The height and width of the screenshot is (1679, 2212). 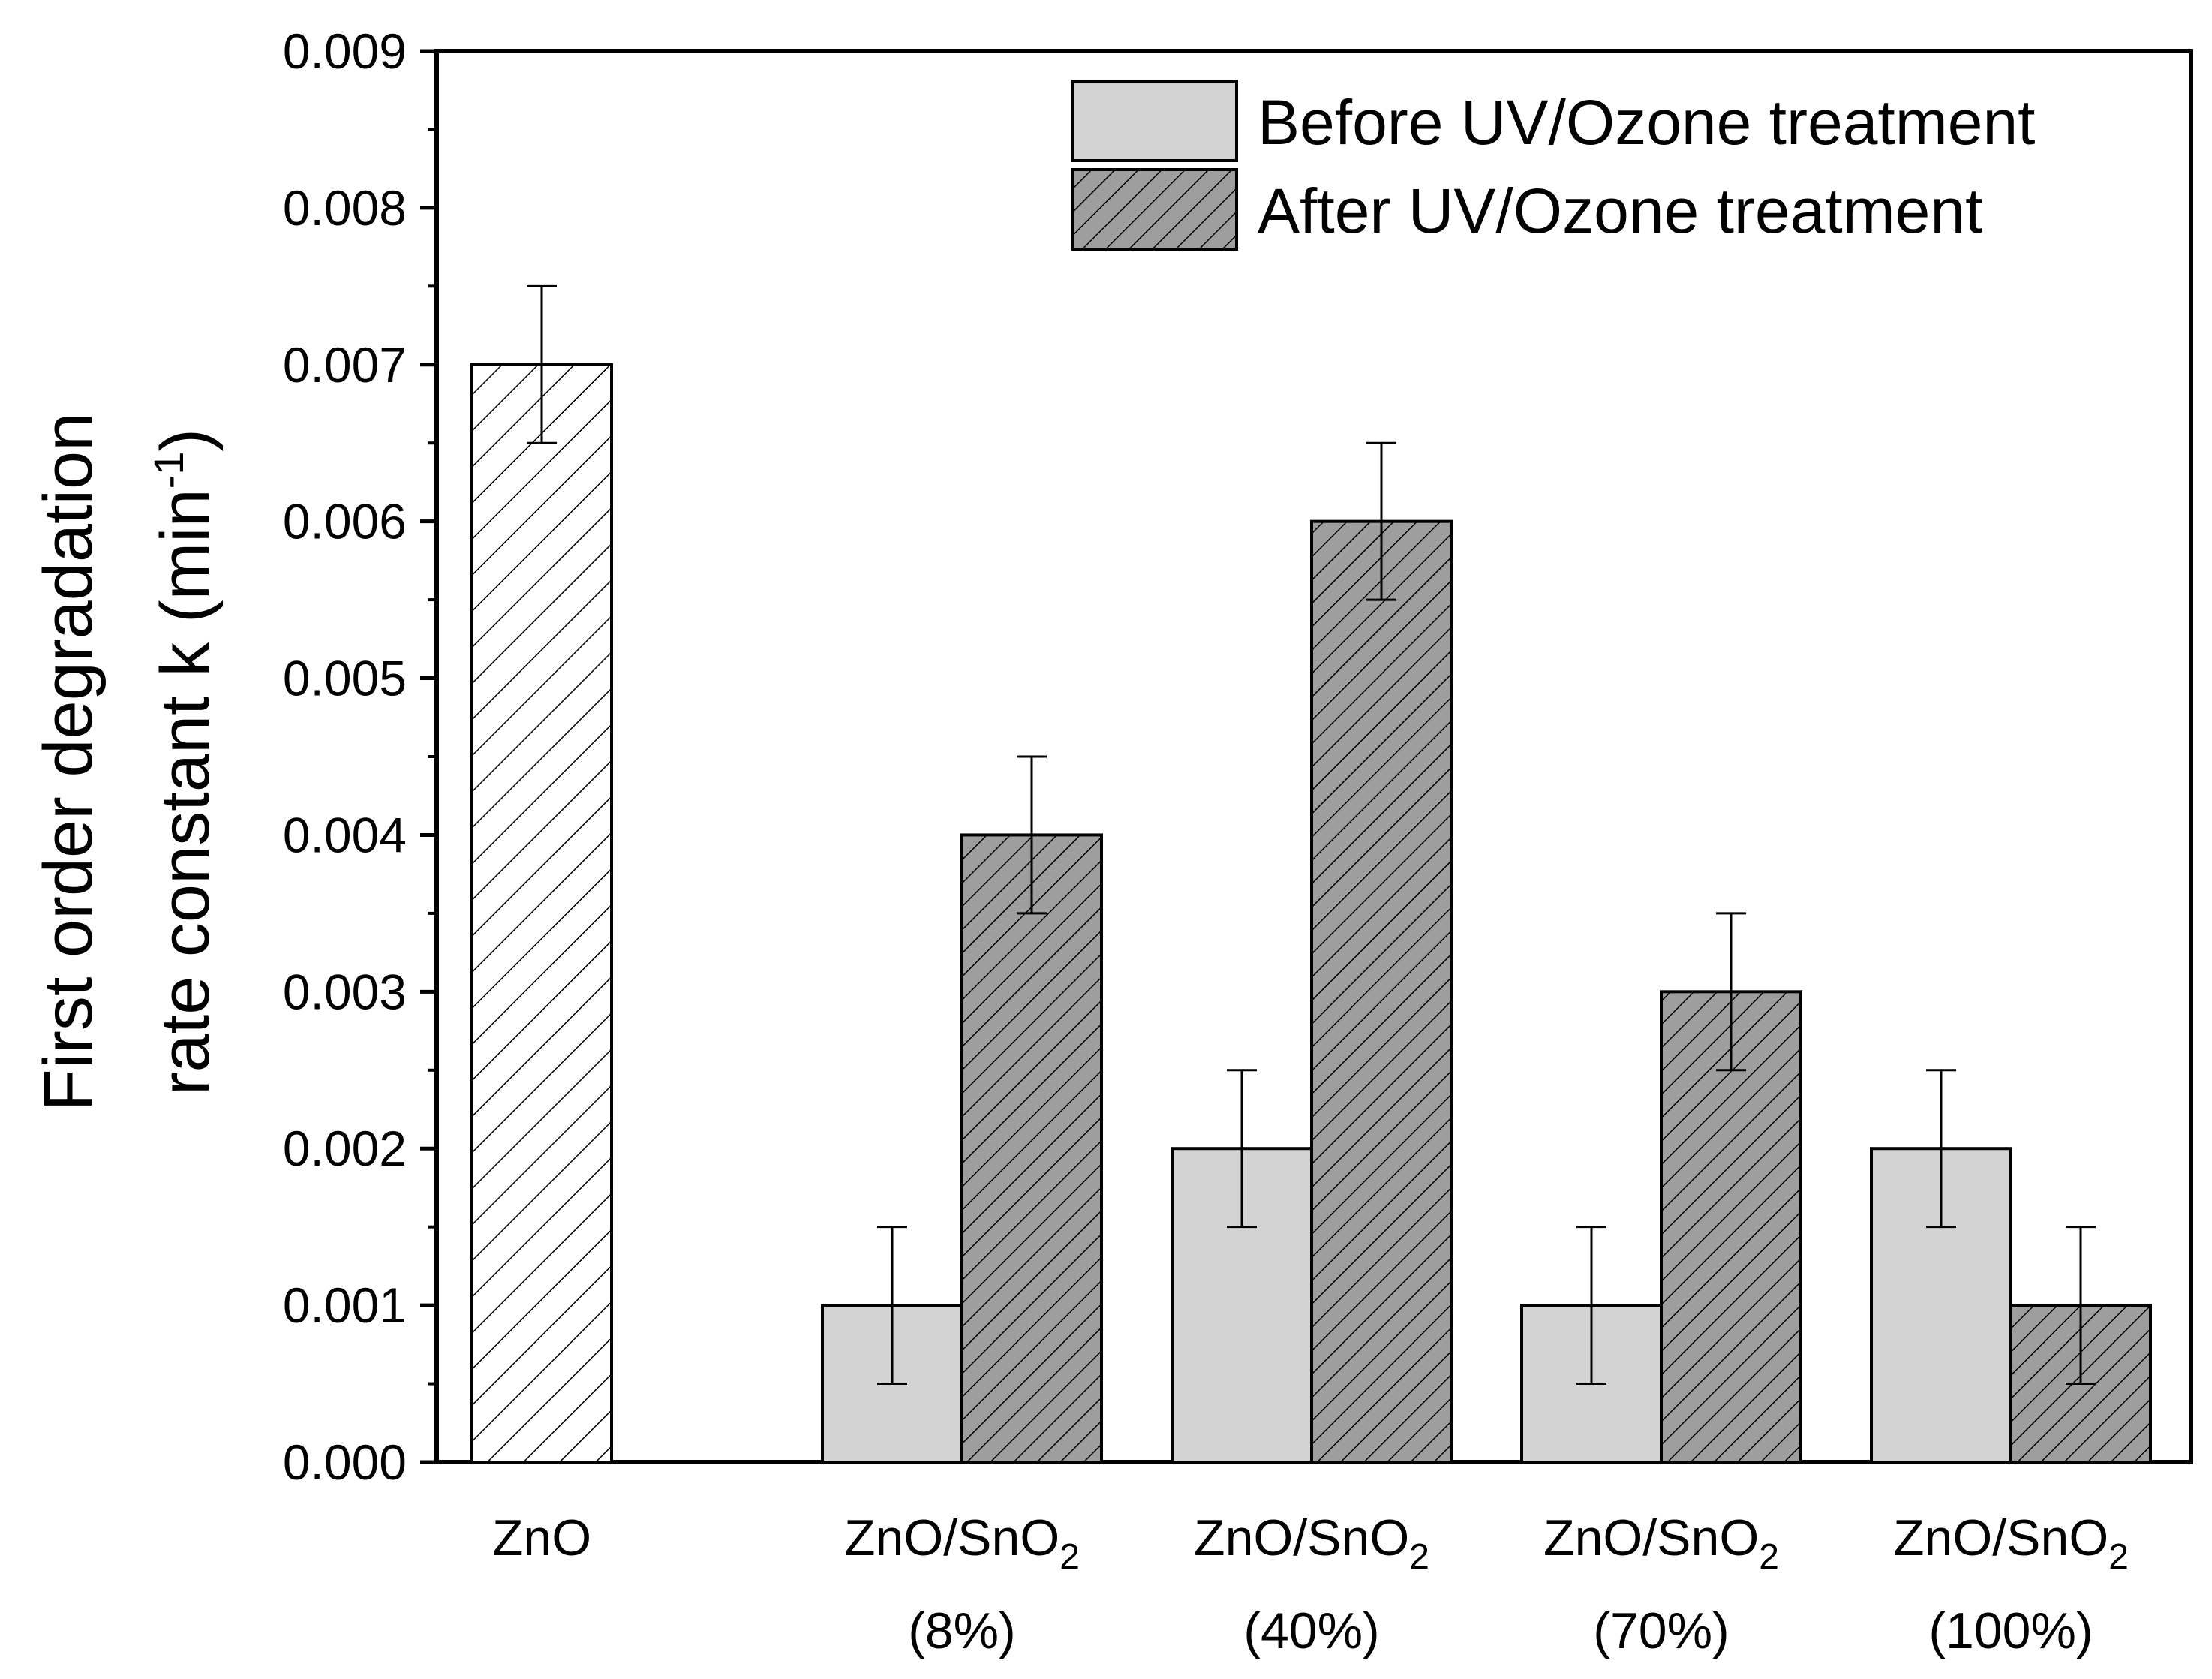 I want to click on x-category-sublabel: (8%), so click(x=962, y=1630).